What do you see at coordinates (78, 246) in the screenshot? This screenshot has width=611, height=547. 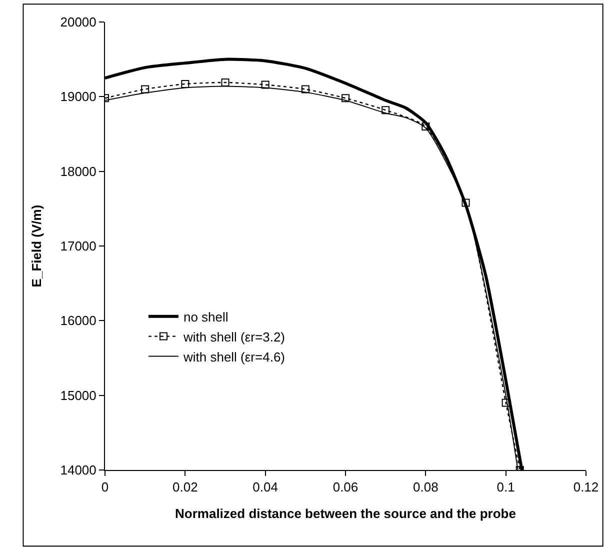 I see `y-tick-label: 17000` at bounding box center [78, 246].